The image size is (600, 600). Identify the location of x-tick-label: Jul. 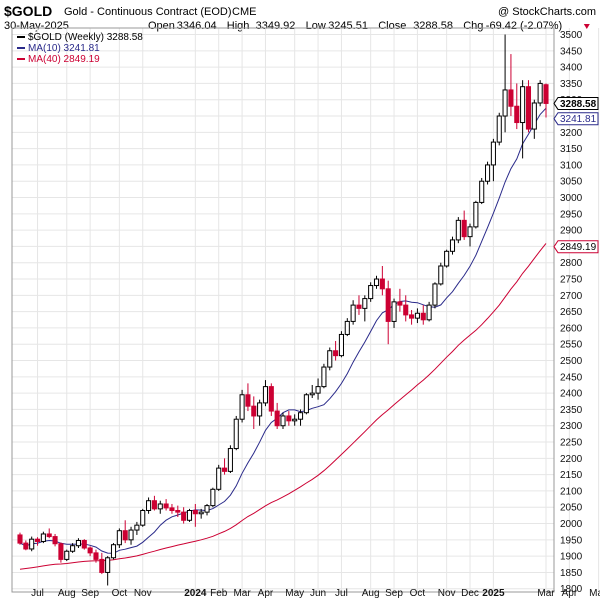
(341, 593).